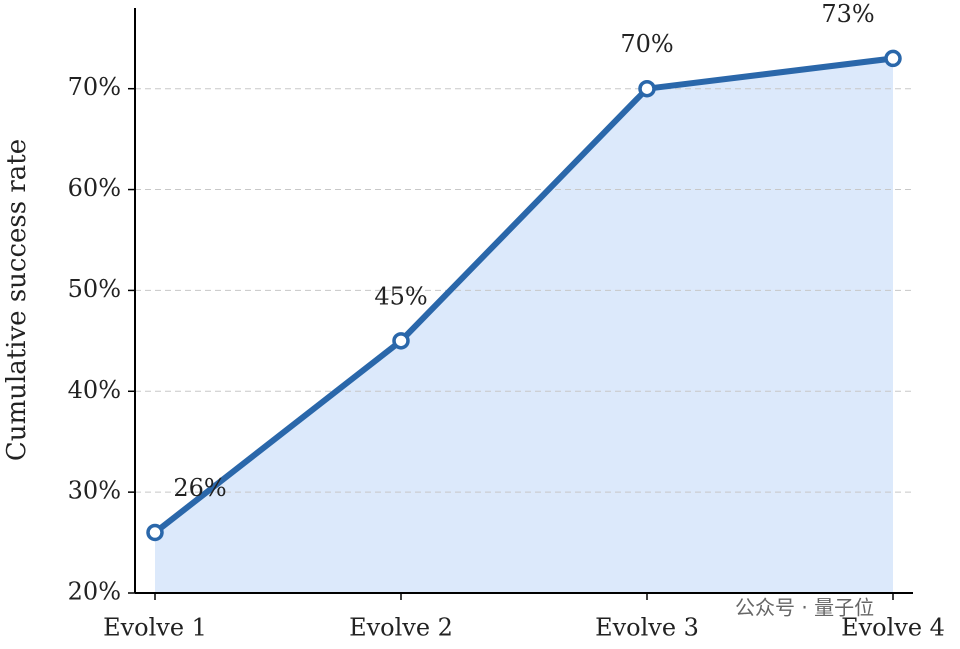  I want to click on x-tick-label: Evolve 3, so click(647, 628).